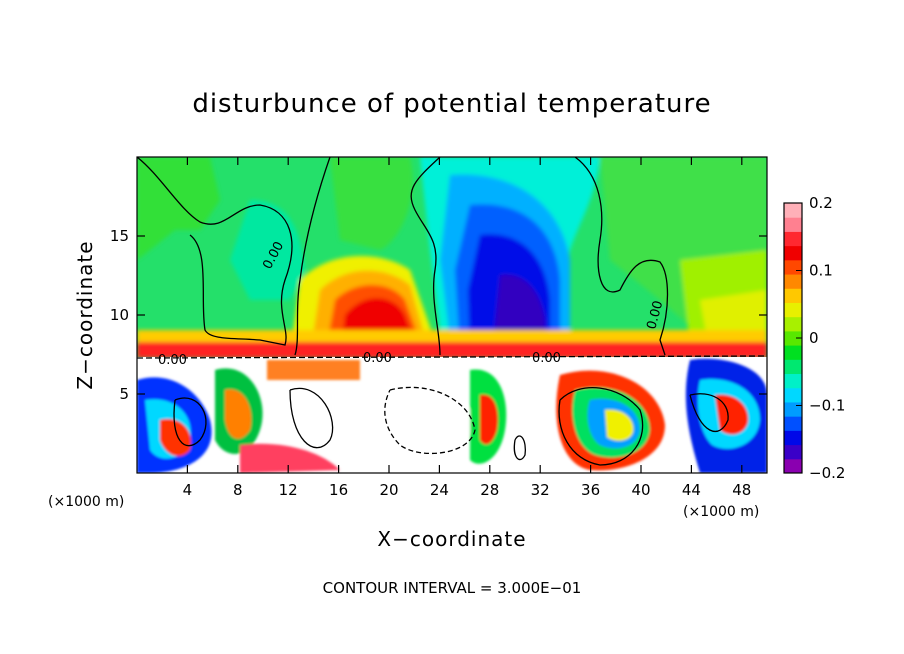  What do you see at coordinates (119, 236) in the screenshot?
I see `y-tick-label: 15` at bounding box center [119, 236].